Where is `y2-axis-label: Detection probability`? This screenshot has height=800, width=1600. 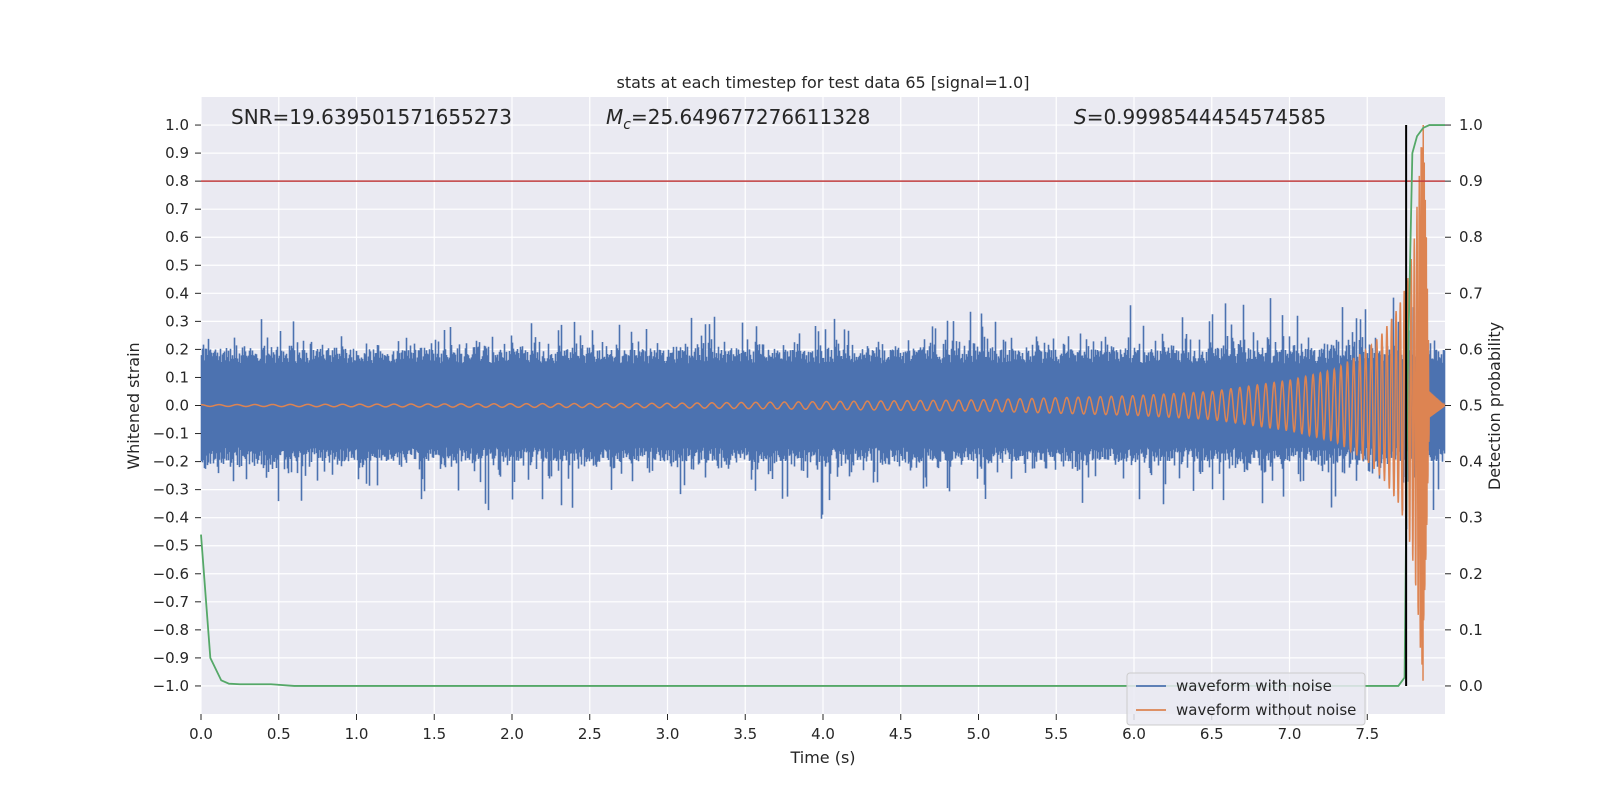
y2-axis-label: Detection probability is located at coordinates (1494, 406).